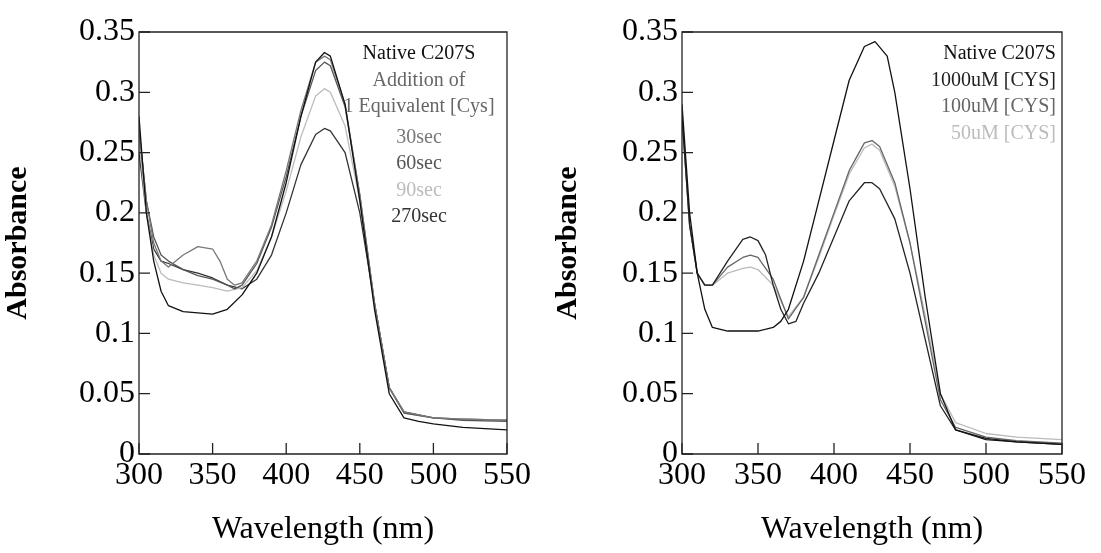  I want to click on text: 30sec, so click(419, 135).